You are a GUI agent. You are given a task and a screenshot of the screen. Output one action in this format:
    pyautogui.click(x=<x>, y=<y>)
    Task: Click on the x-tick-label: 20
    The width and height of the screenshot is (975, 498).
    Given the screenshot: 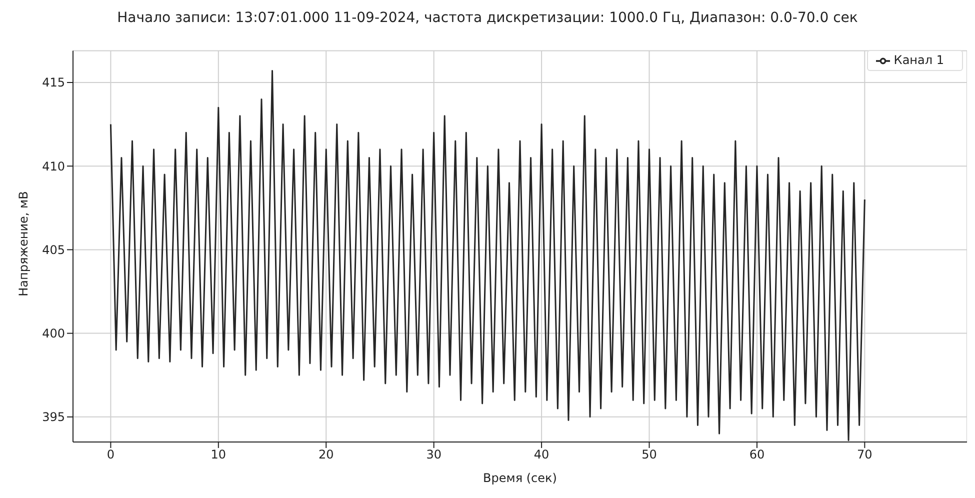 What is the action you would take?
    pyautogui.click(x=326, y=455)
    